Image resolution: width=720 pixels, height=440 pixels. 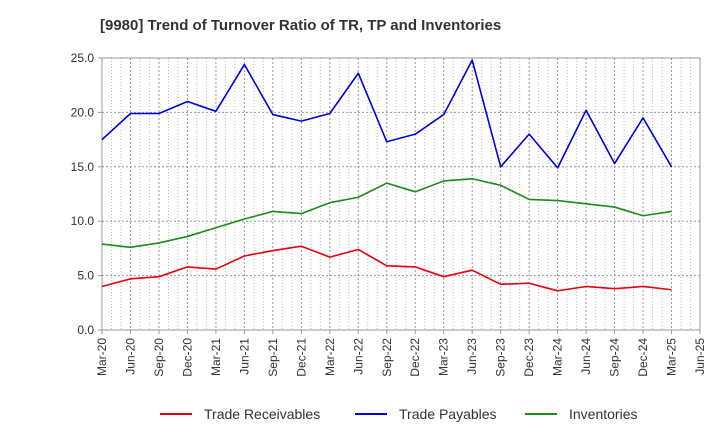 What do you see at coordinates (330, 357) in the screenshot?
I see `x-tick-label: Mar-22` at bounding box center [330, 357].